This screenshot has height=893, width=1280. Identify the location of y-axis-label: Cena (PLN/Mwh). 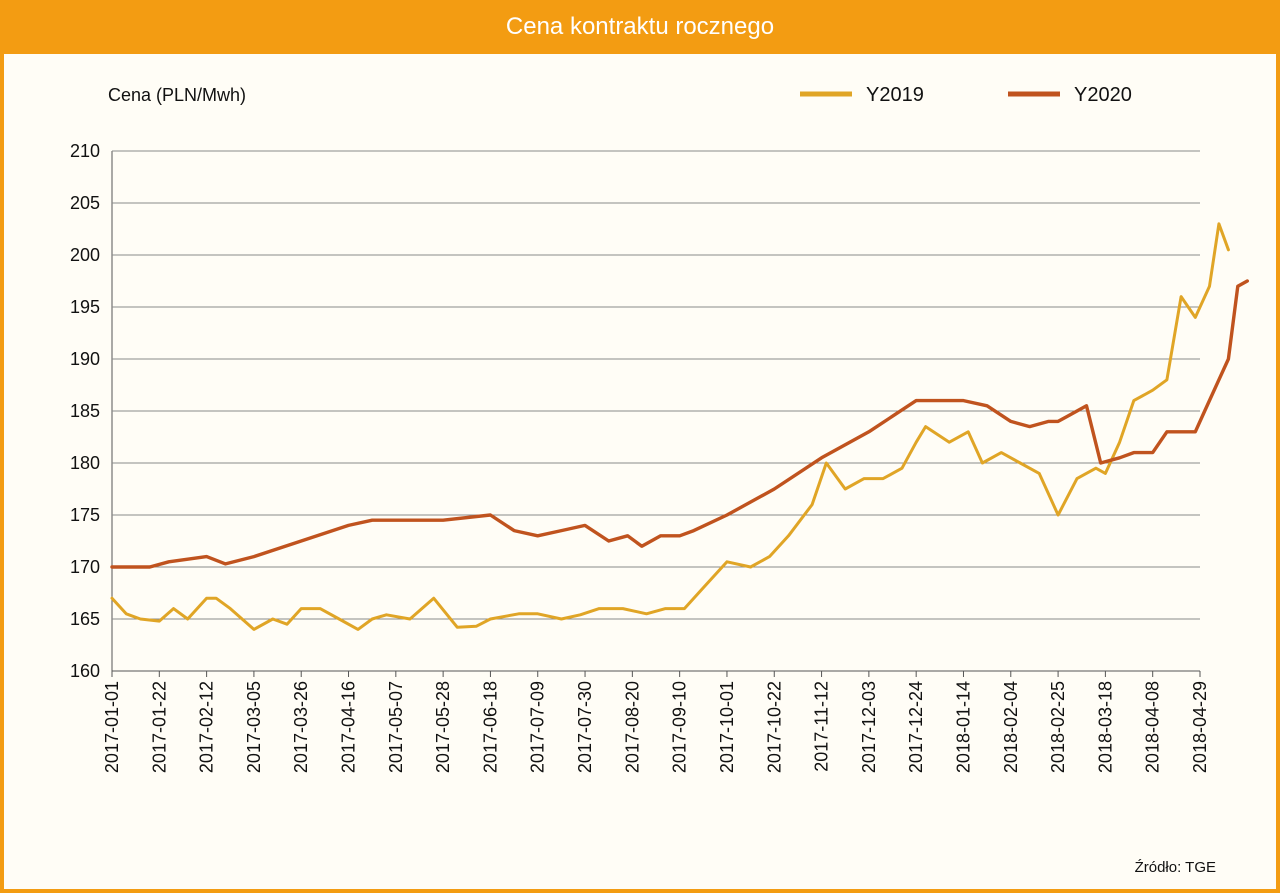
(177, 95).